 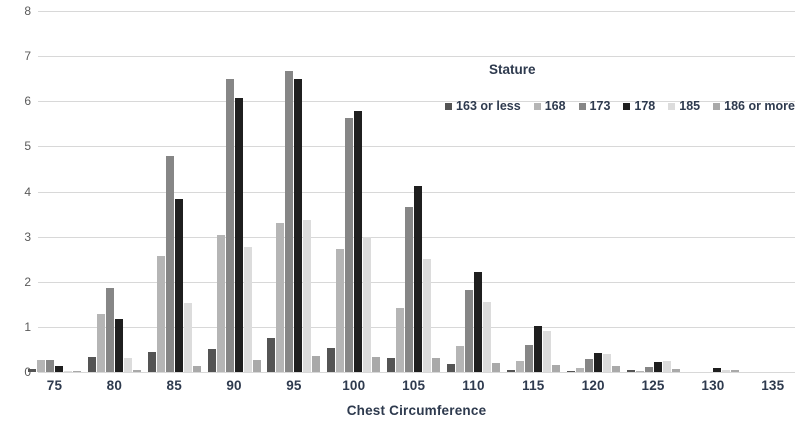 What do you see at coordinates (234, 385) in the screenshot?
I see `x-axis-tick-label-90: 90` at bounding box center [234, 385].